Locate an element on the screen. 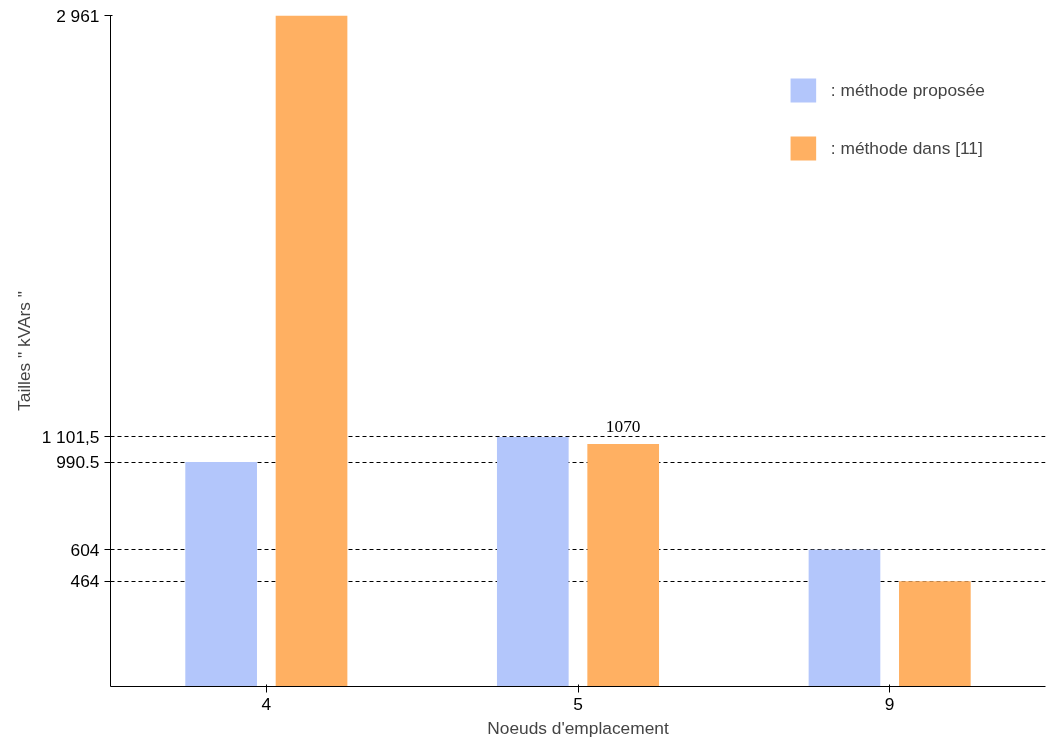  y-tick-label: 990.5 is located at coordinates (78, 462).